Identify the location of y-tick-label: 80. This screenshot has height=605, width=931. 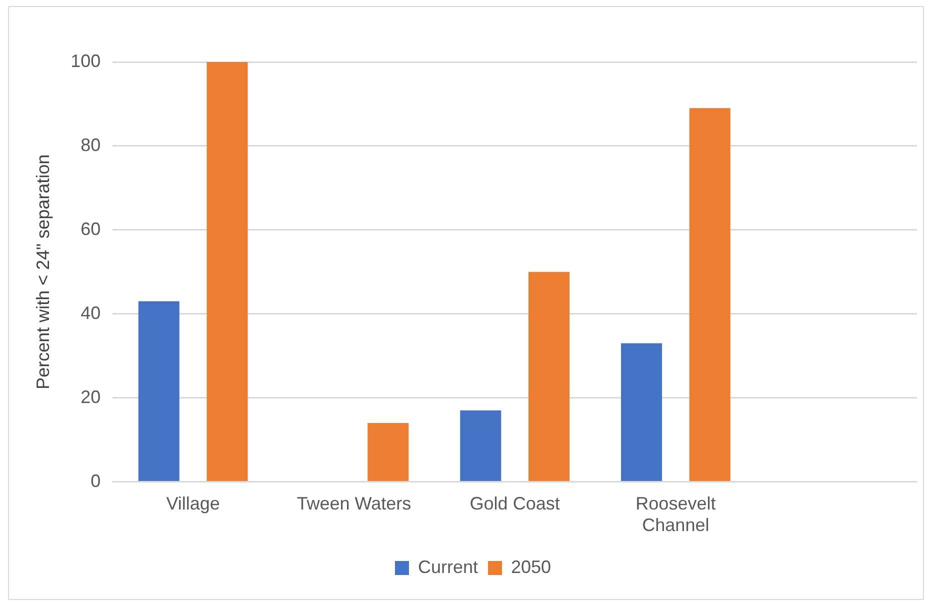
(90, 144).